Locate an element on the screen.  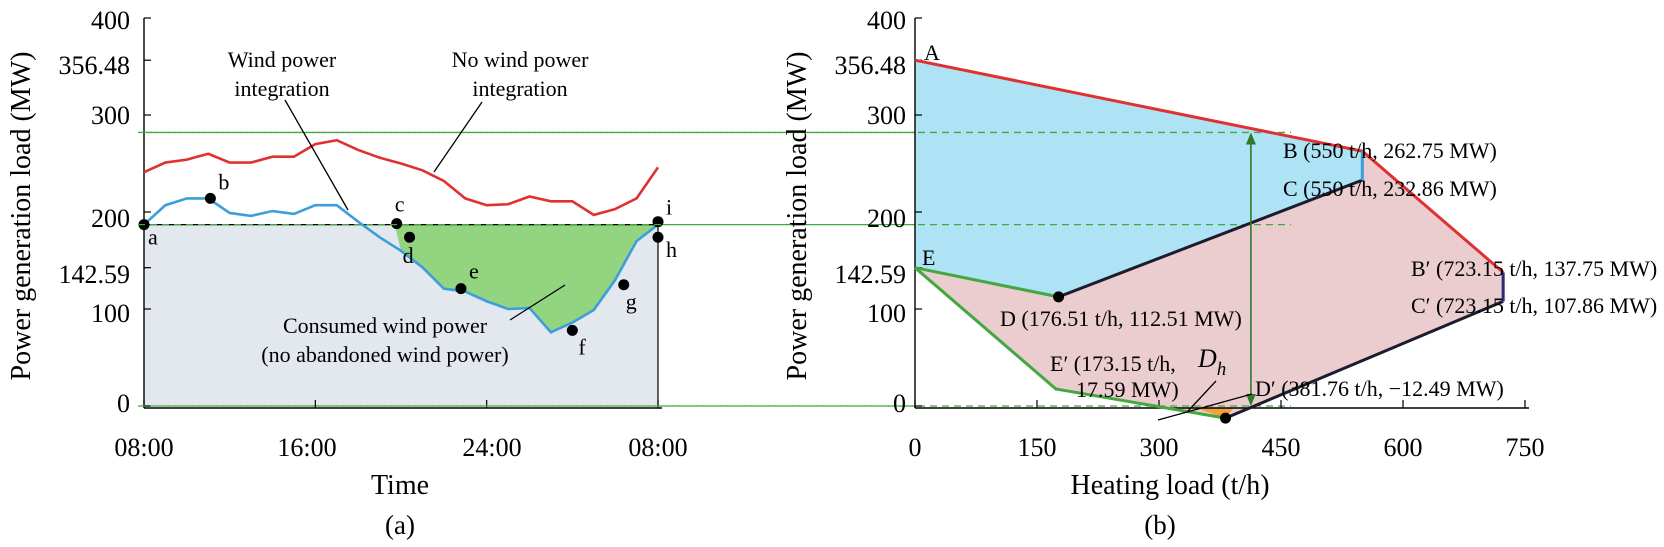
edge-Dprime-Cprime-dark is located at coordinates (1364, 359).